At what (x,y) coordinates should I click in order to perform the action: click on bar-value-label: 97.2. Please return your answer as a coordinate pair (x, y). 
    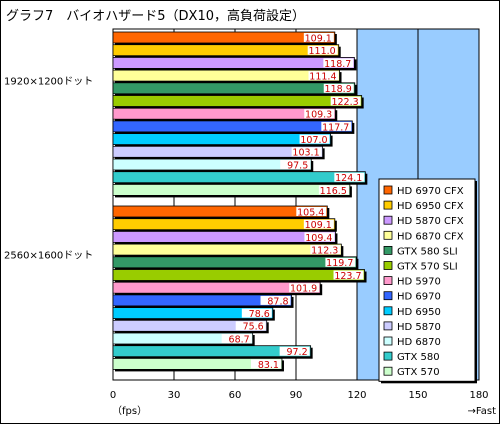
    Looking at the image, I should click on (296, 352).